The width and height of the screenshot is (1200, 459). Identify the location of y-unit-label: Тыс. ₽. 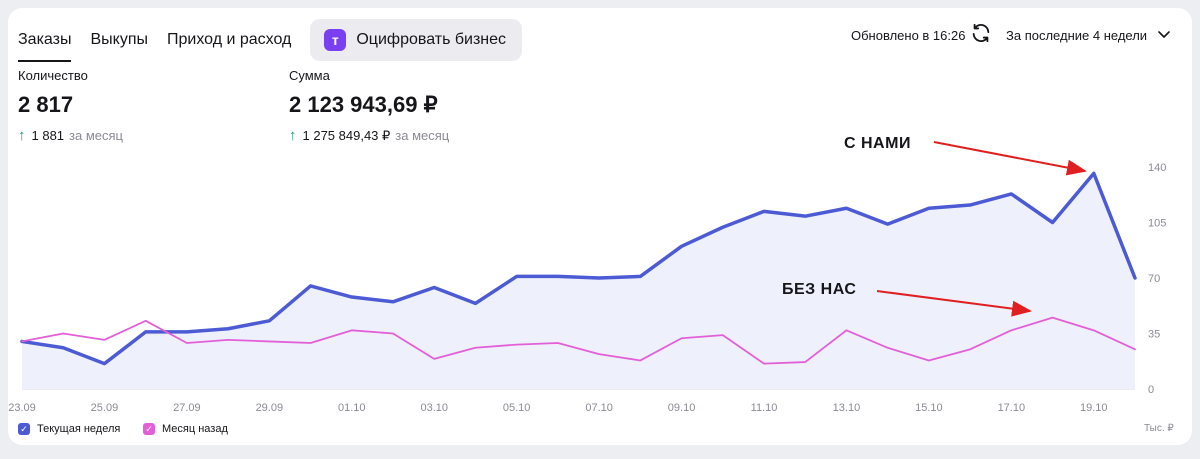
(1159, 428).